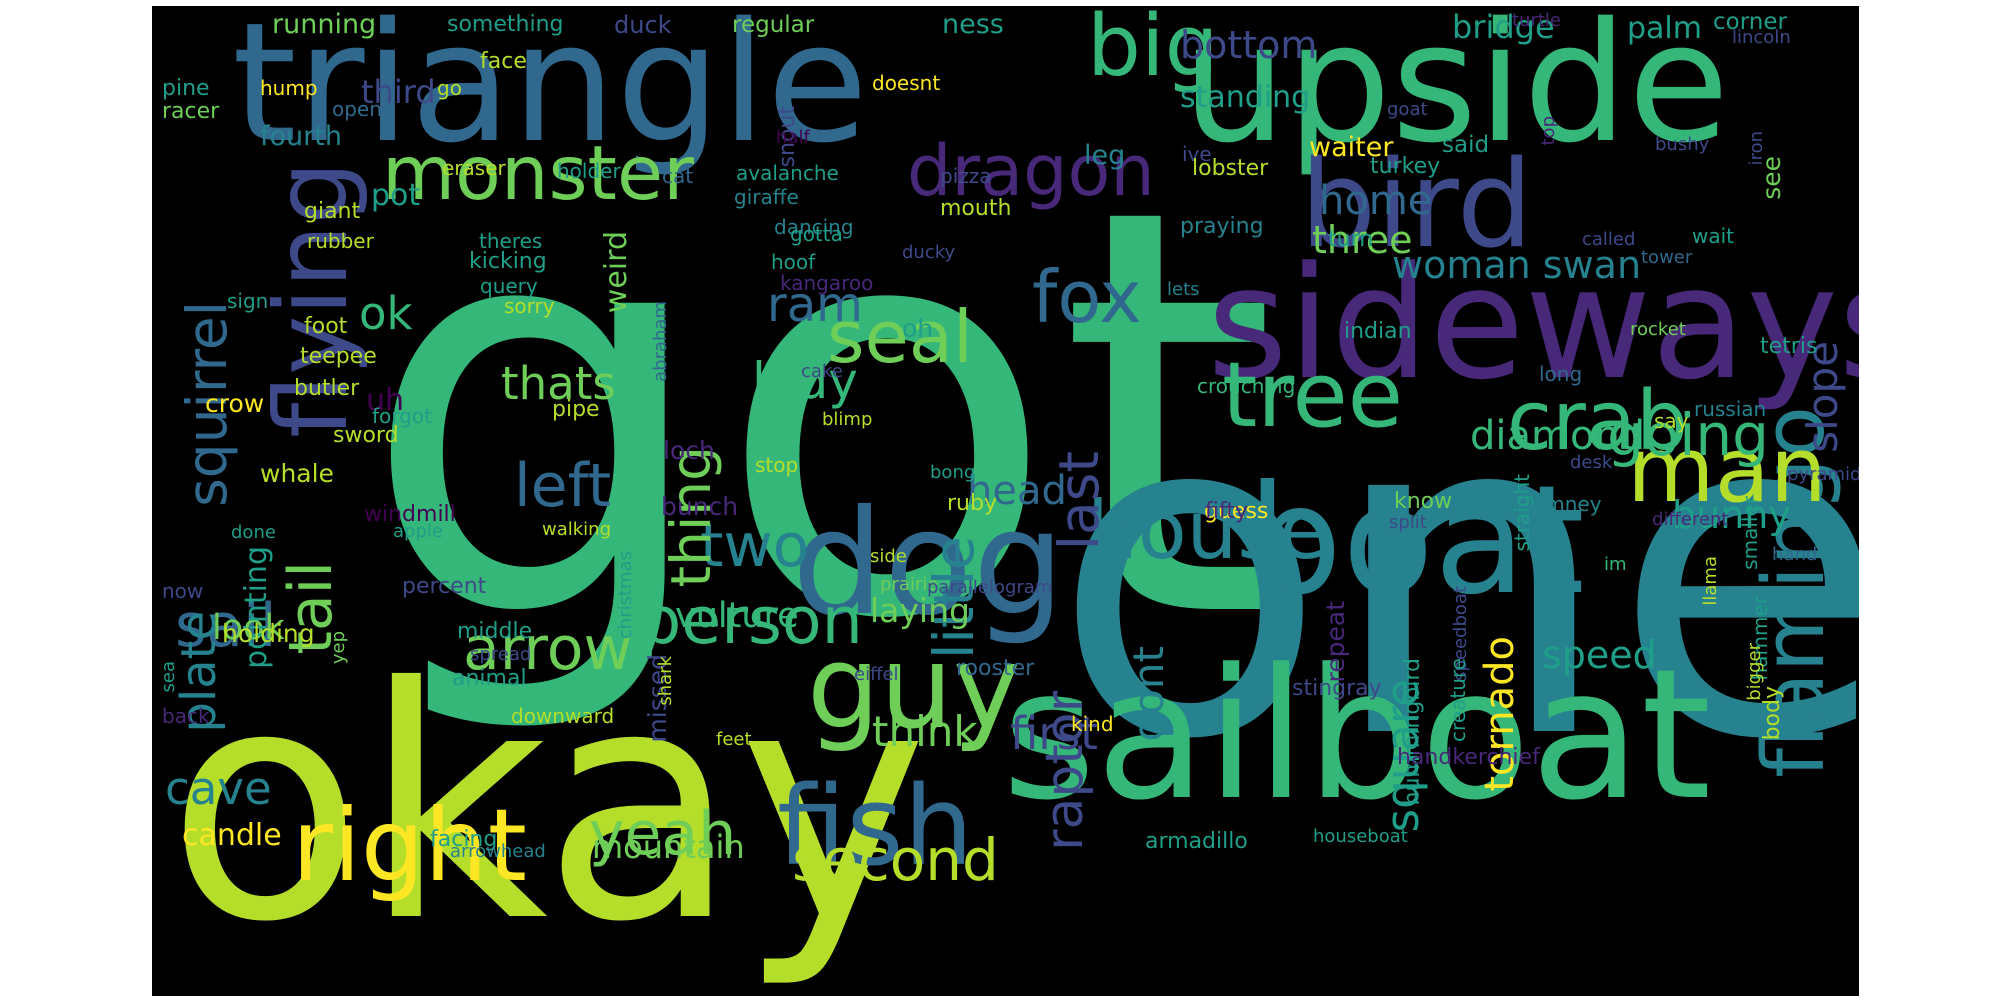 The width and height of the screenshot is (2000, 1000). I want to click on word: look, so click(248, 628).